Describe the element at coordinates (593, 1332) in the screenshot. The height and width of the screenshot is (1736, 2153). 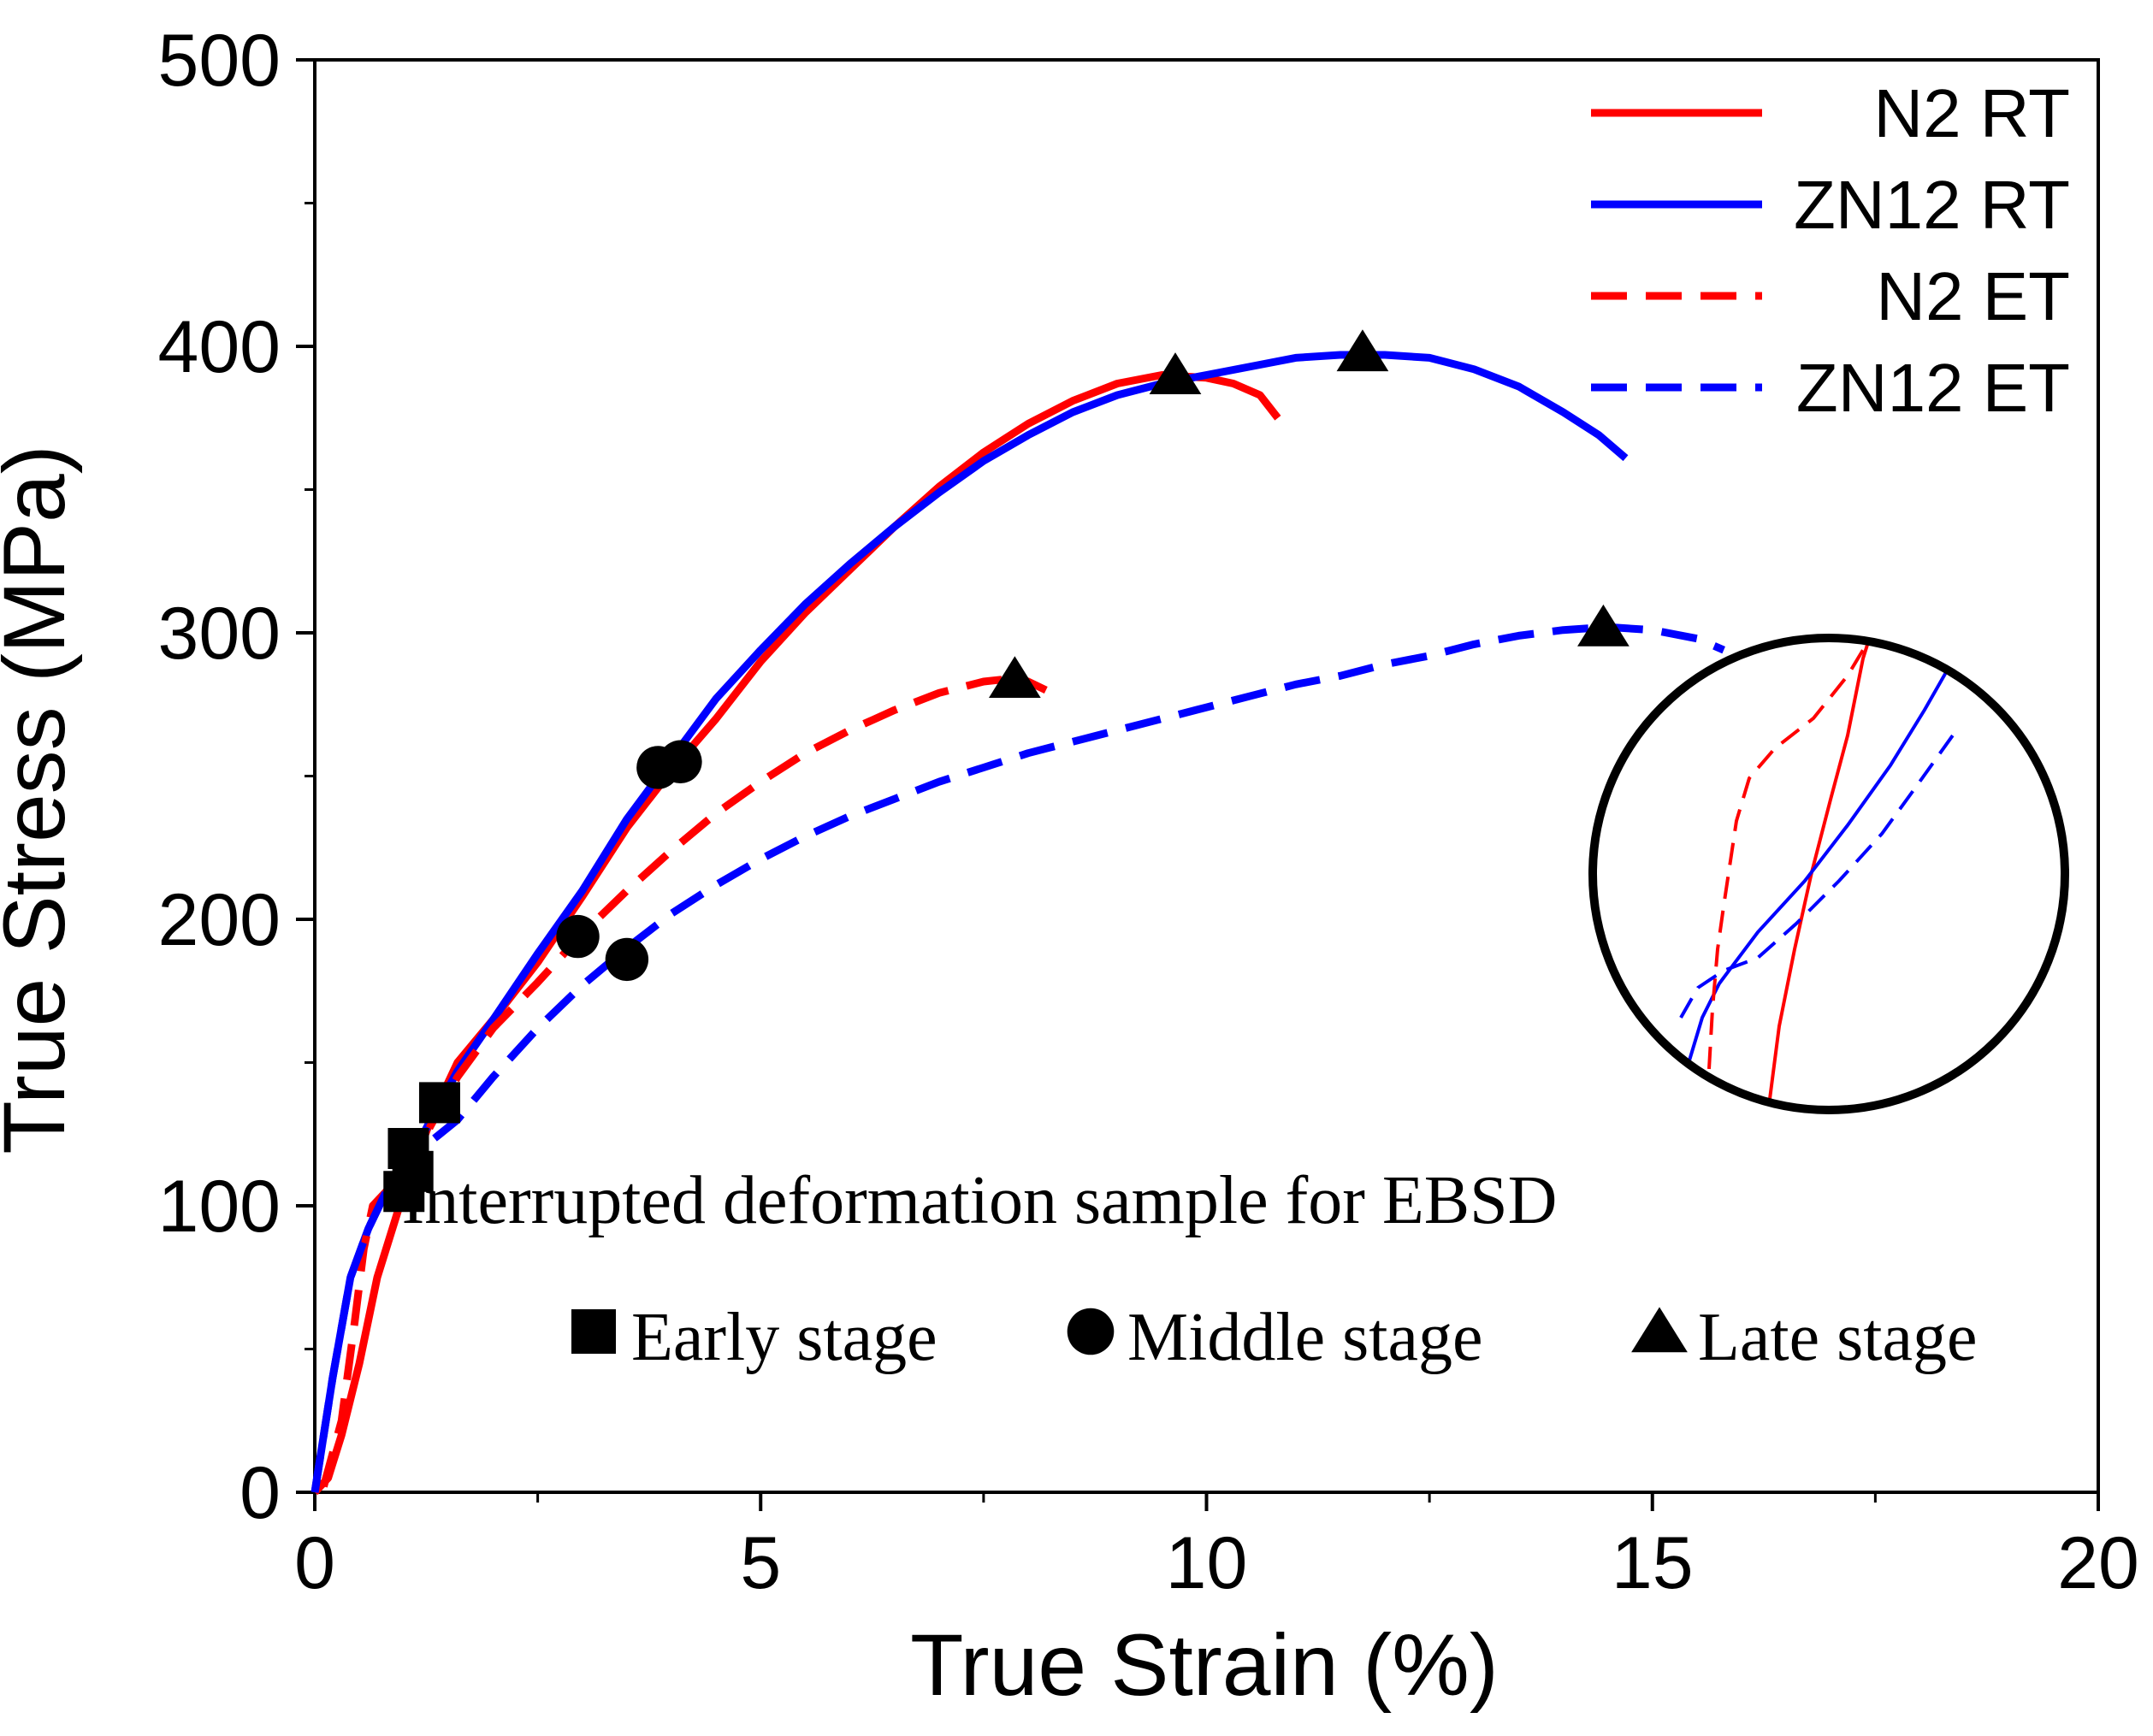
I see `square-legend-marker` at that location.